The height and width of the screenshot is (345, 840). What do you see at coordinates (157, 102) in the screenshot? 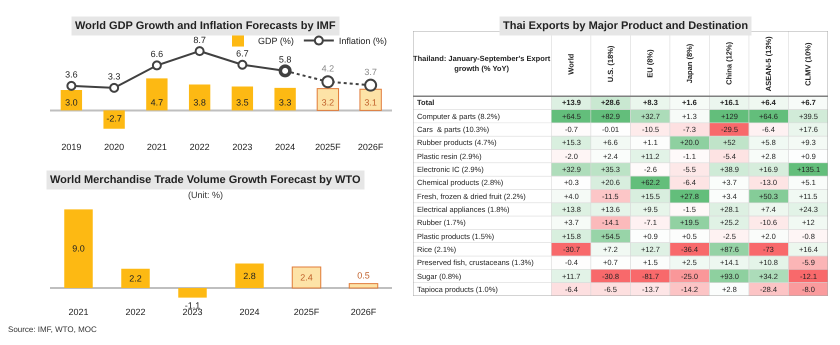
I see `data-label: 4.7` at bounding box center [157, 102].